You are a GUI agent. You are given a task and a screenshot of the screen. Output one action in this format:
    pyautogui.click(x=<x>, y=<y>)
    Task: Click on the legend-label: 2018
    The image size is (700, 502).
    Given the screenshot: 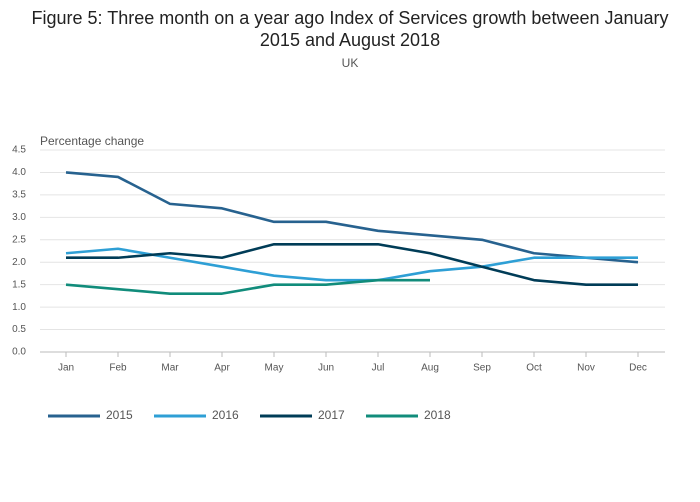 What is the action you would take?
    pyautogui.click(x=437, y=415)
    